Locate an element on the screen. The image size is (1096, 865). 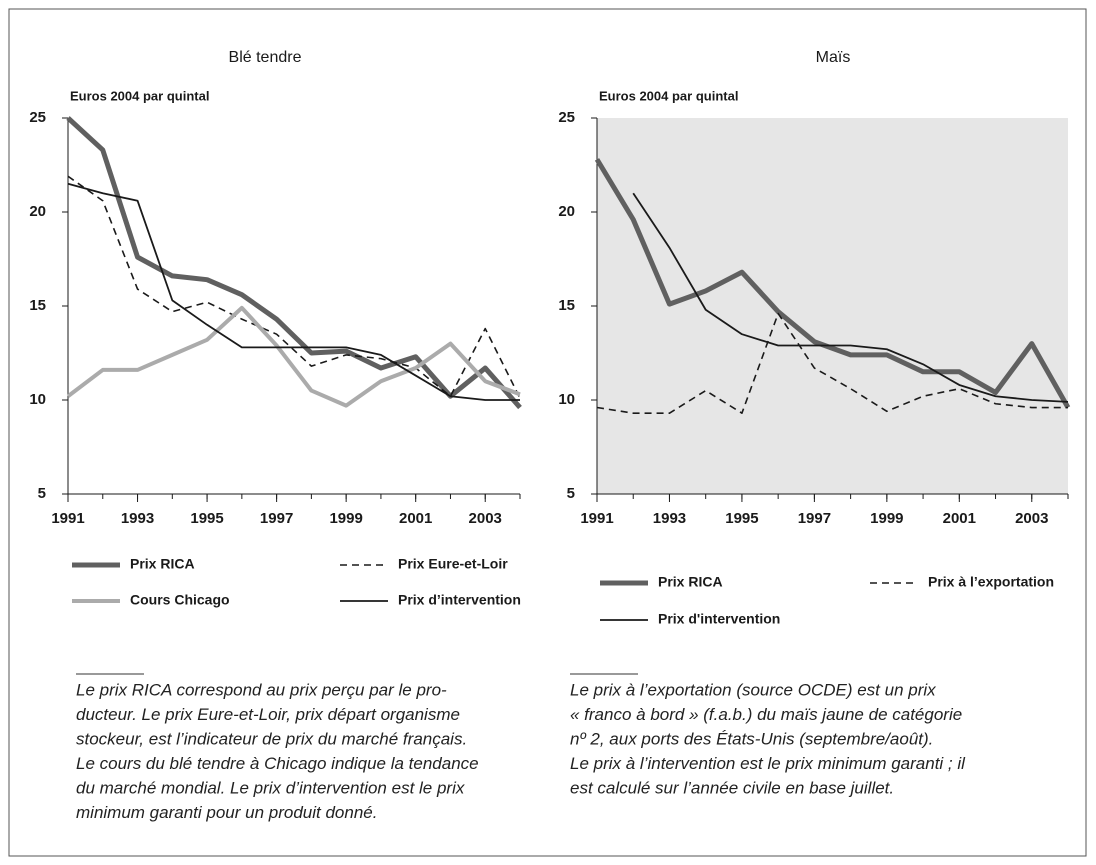
legend-label: Prix d'intervention is located at coordinates (719, 619).